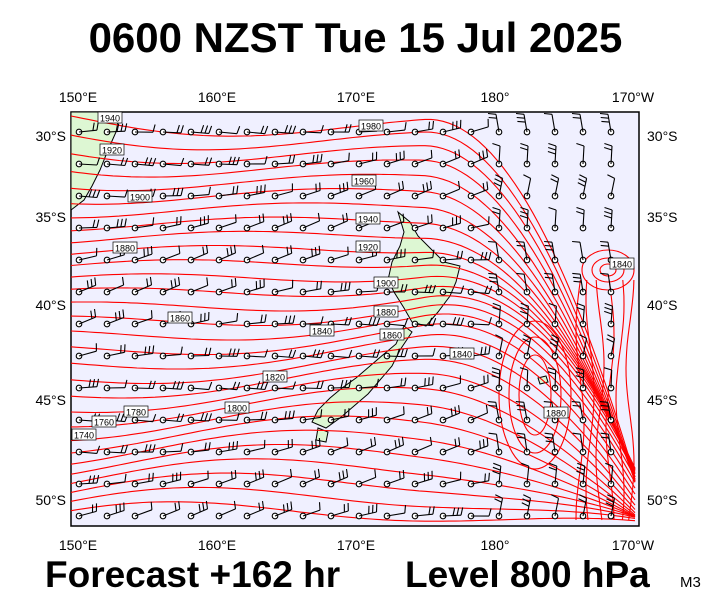  Describe the element at coordinates (84, 434) in the screenshot. I see `contour-label: 1740` at that location.